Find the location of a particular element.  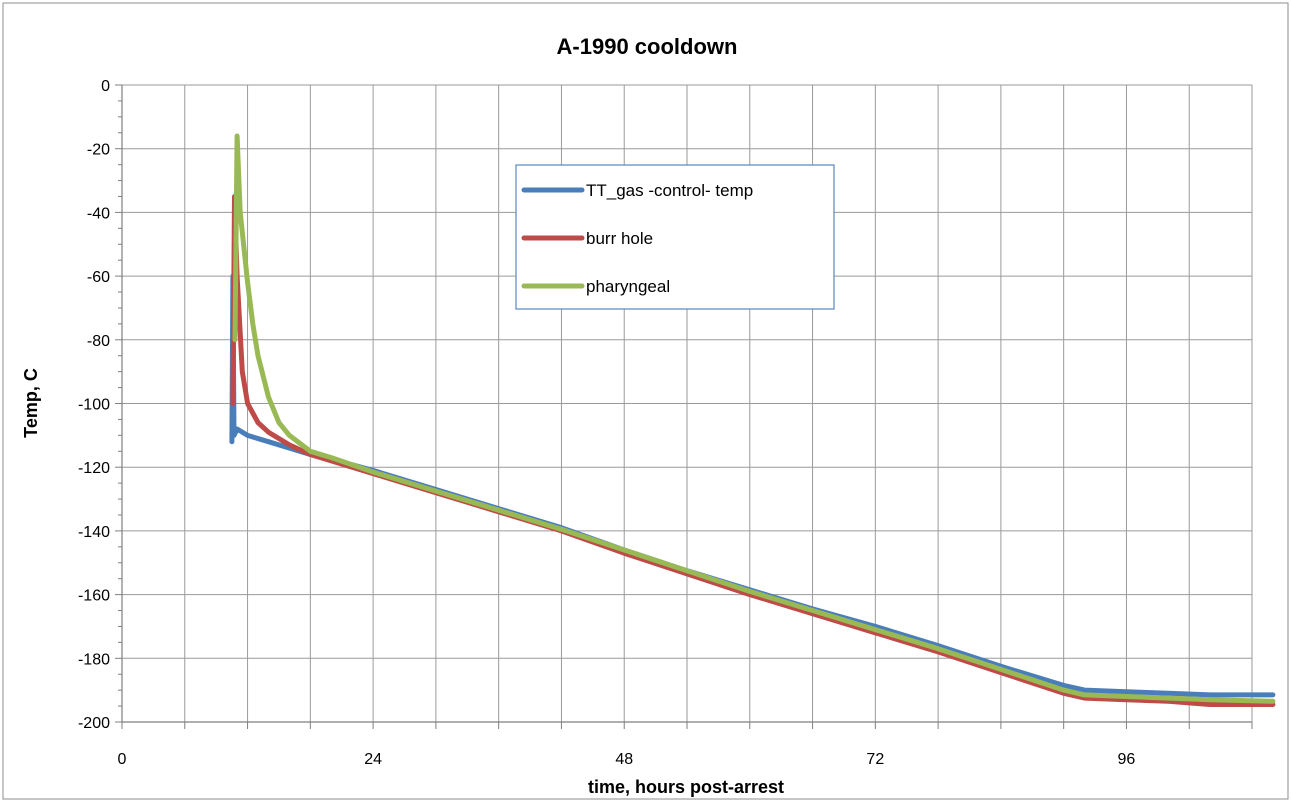

legend-label: burr hole is located at coordinates (619, 238).